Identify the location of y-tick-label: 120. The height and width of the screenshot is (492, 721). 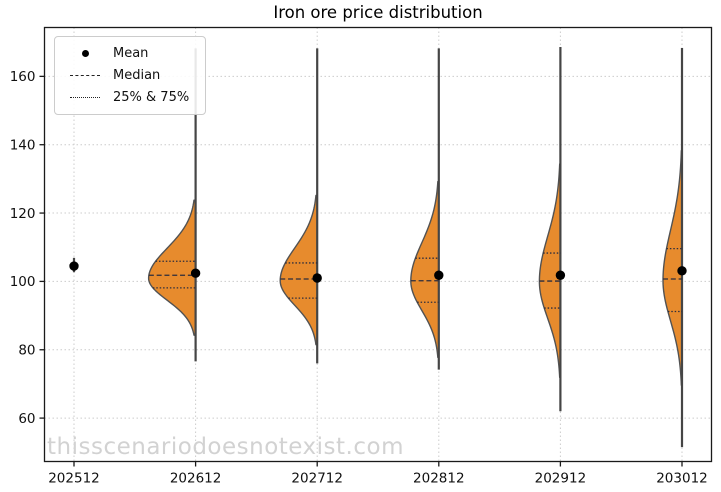
(23, 214).